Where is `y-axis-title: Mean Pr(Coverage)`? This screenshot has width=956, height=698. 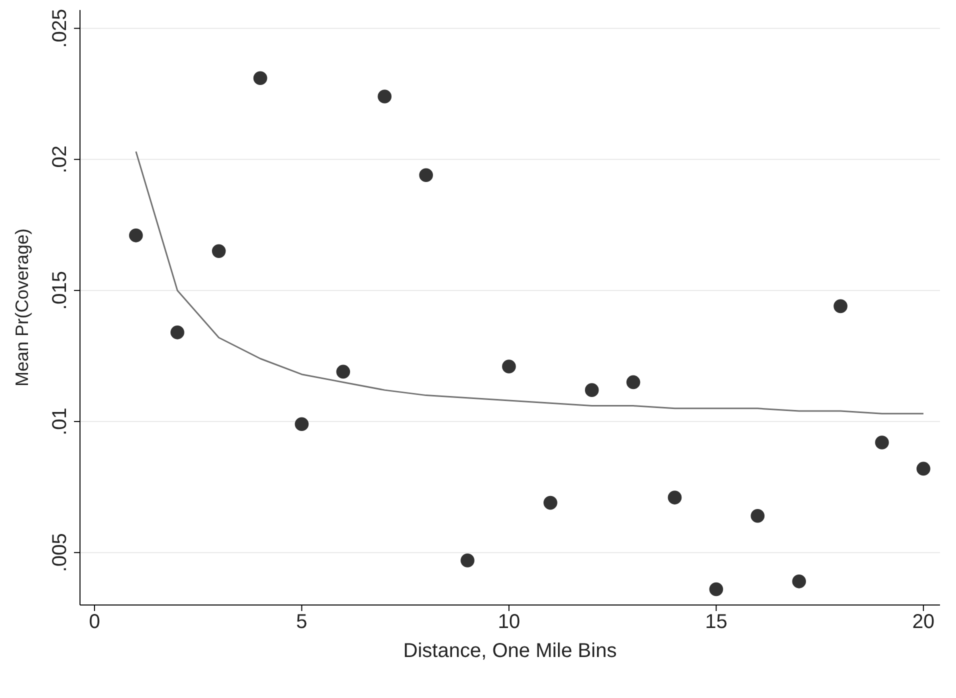
y-axis-title: Mean Pr(Coverage) is located at coordinates (22, 307).